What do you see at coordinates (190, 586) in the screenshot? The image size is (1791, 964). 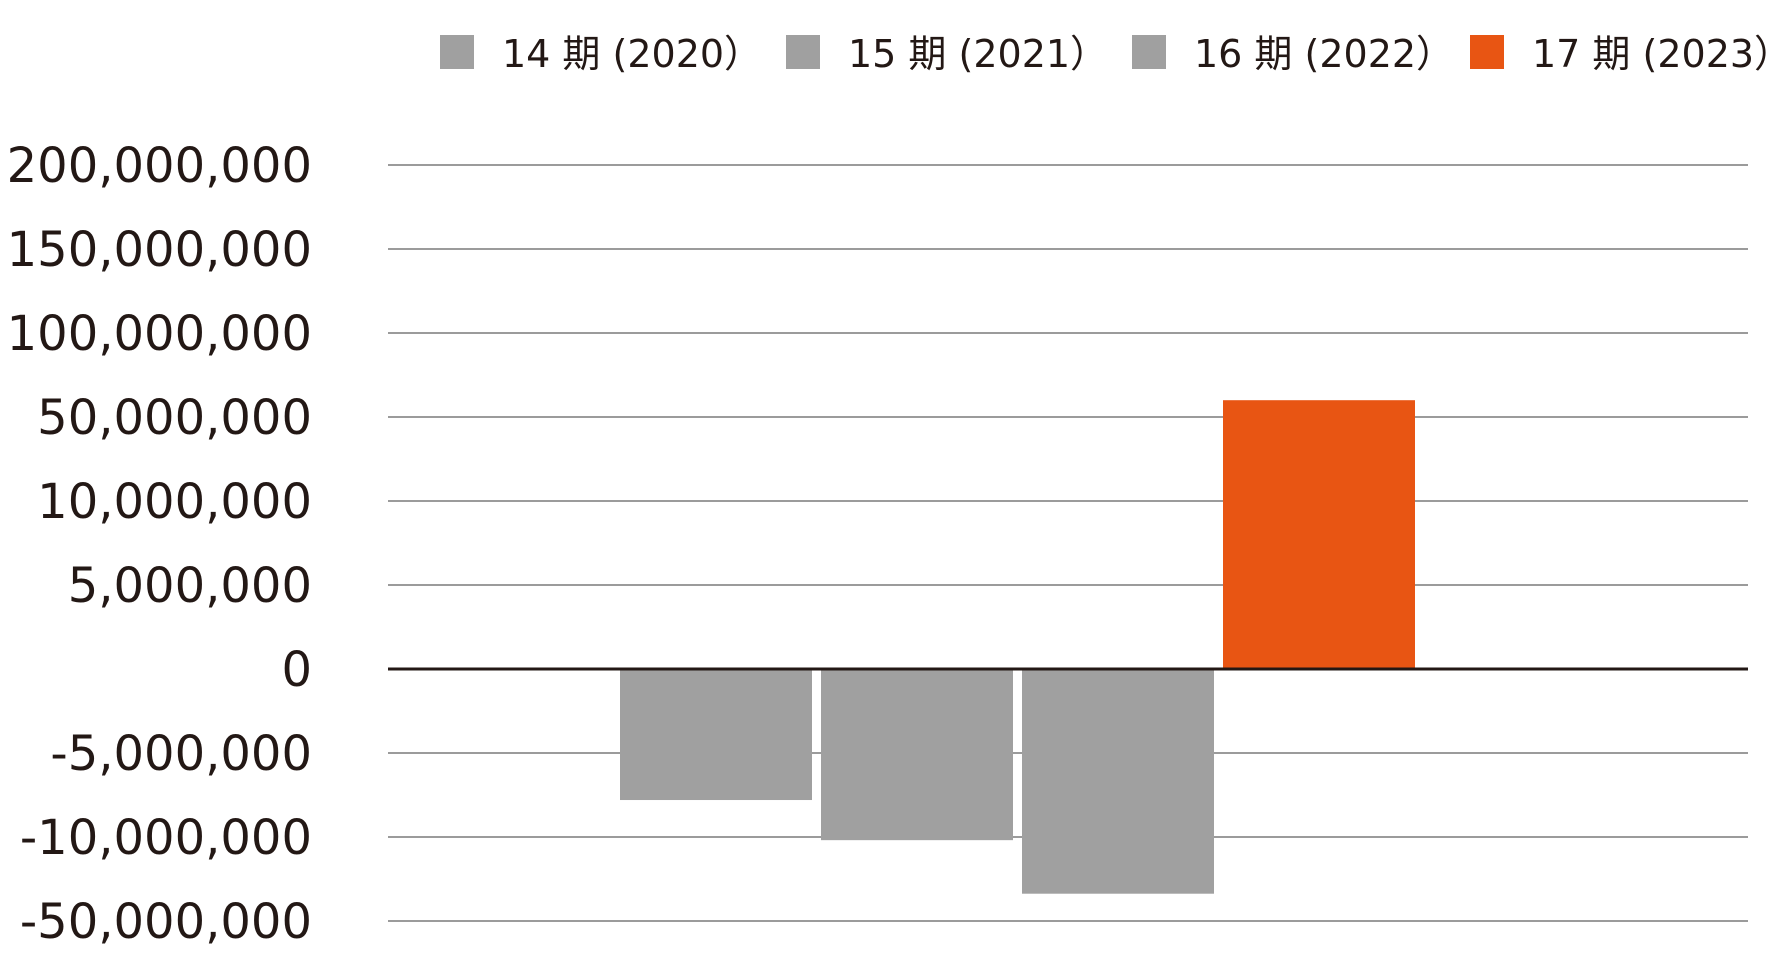 I see `y-tick-label: 5,000,000` at bounding box center [190, 586].